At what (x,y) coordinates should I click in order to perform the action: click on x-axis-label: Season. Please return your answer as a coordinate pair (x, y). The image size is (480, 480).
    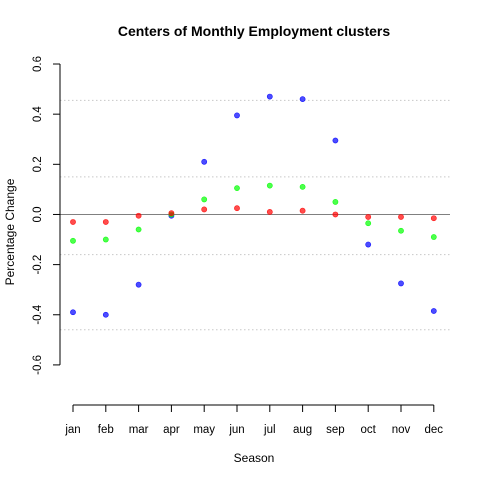
    Looking at the image, I should click on (254, 458).